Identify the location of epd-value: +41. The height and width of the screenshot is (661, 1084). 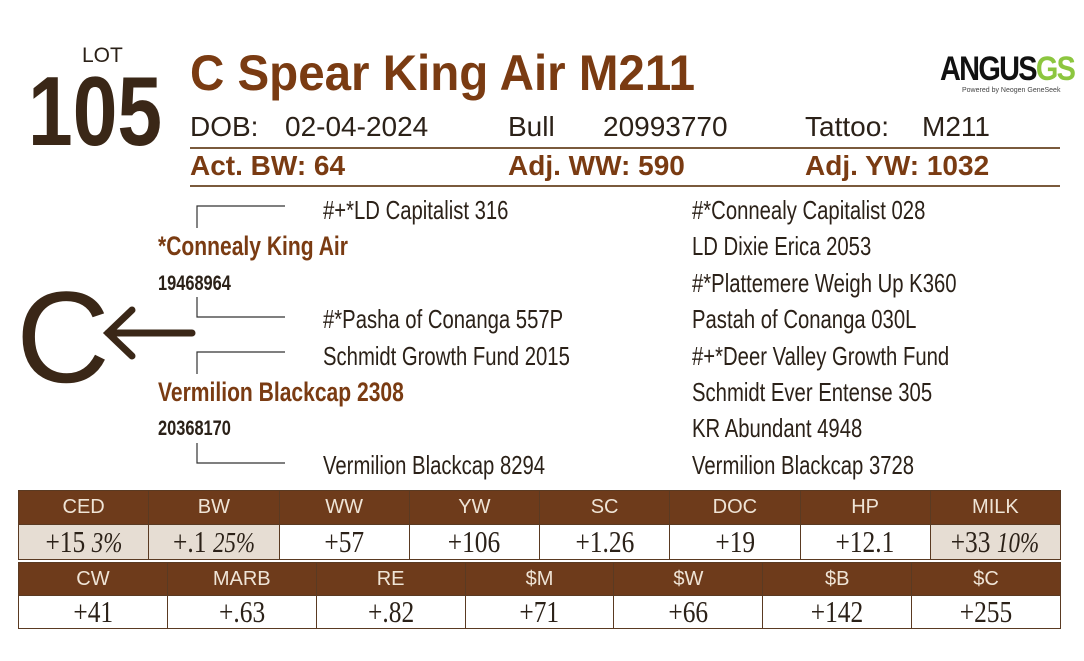
(93, 612).